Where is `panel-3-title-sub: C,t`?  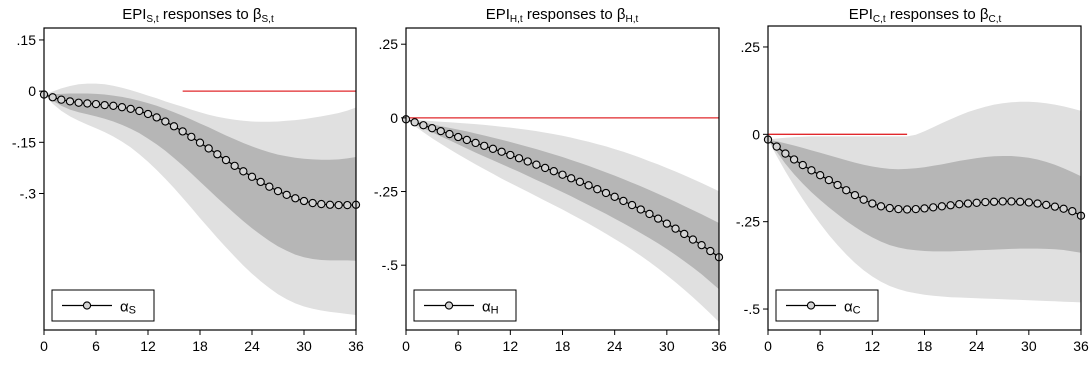 panel-3-title-sub: C,t is located at coordinates (879, 19).